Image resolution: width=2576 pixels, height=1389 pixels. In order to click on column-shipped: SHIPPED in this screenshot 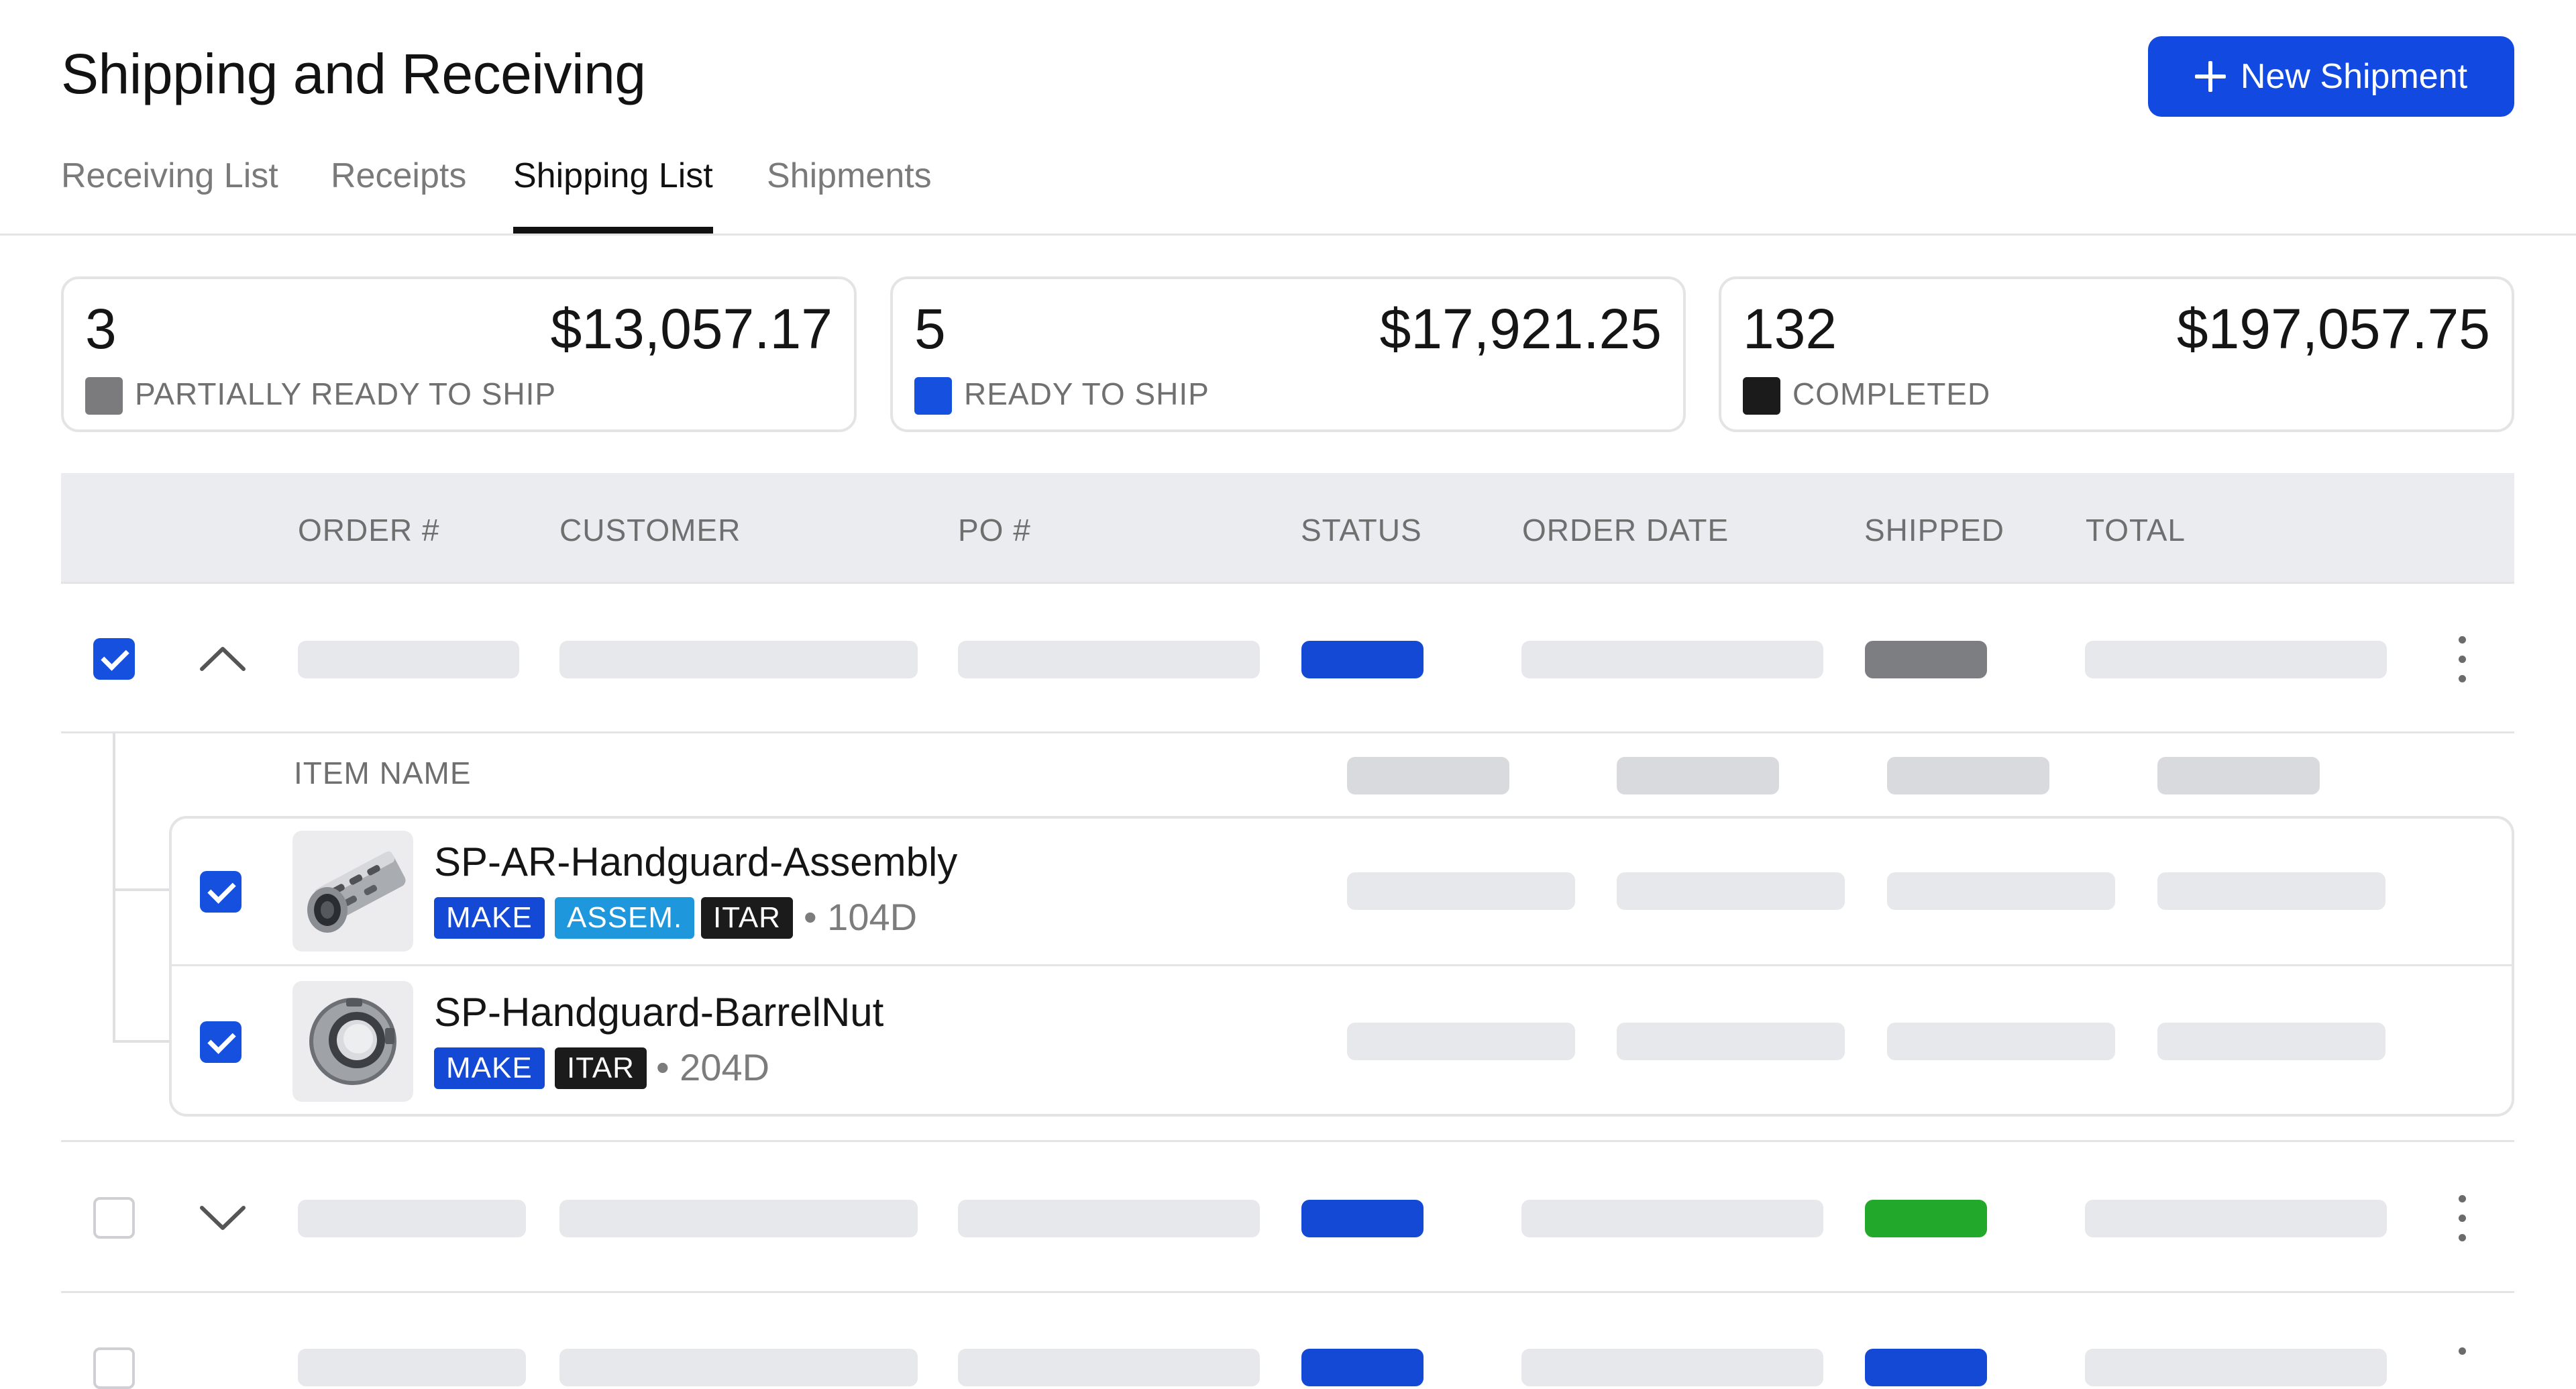, I will do `click(1934, 531)`.